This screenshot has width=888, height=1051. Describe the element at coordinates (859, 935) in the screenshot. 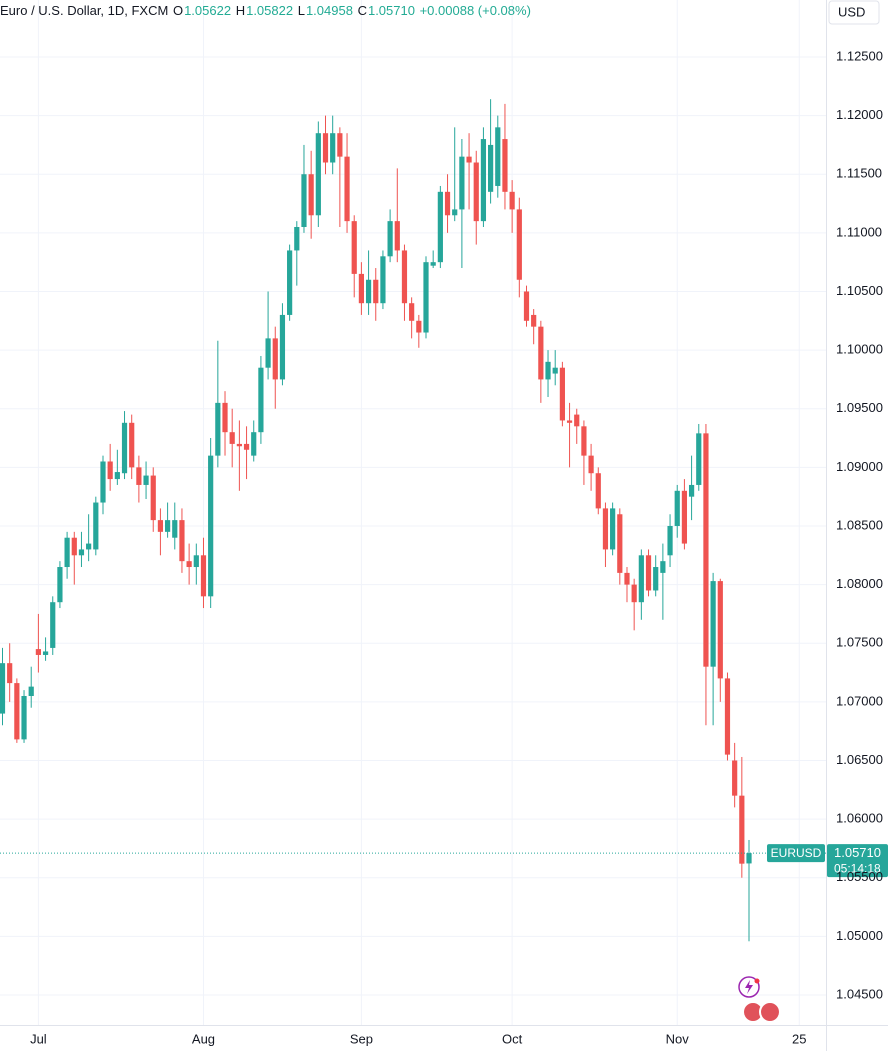

I see `y-tick-label: 1.05000` at that location.